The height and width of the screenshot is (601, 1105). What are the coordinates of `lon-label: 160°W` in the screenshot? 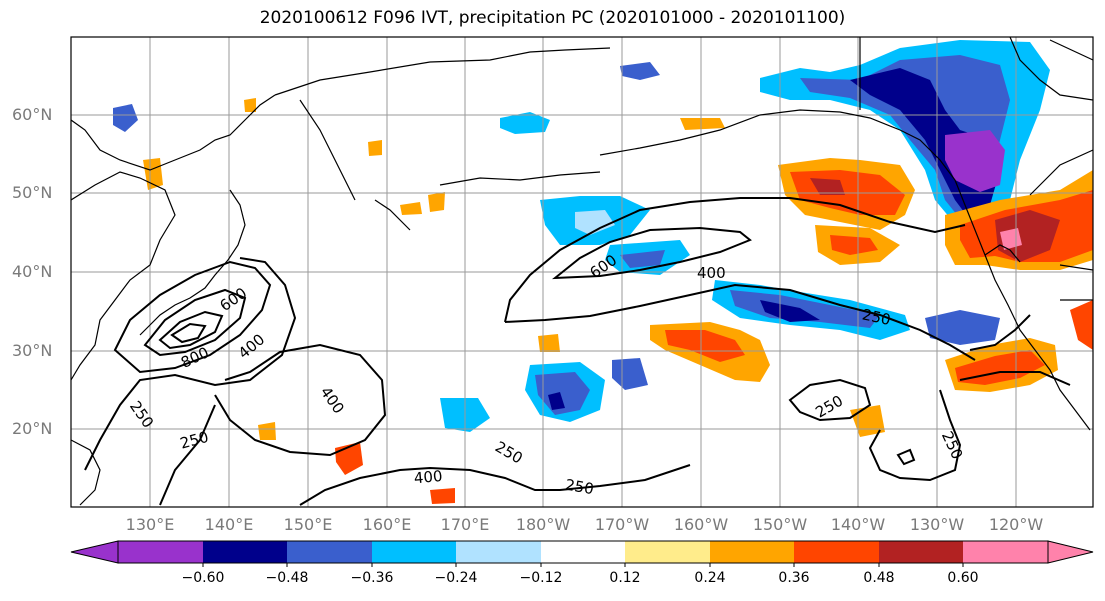 It's located at (701, 524).